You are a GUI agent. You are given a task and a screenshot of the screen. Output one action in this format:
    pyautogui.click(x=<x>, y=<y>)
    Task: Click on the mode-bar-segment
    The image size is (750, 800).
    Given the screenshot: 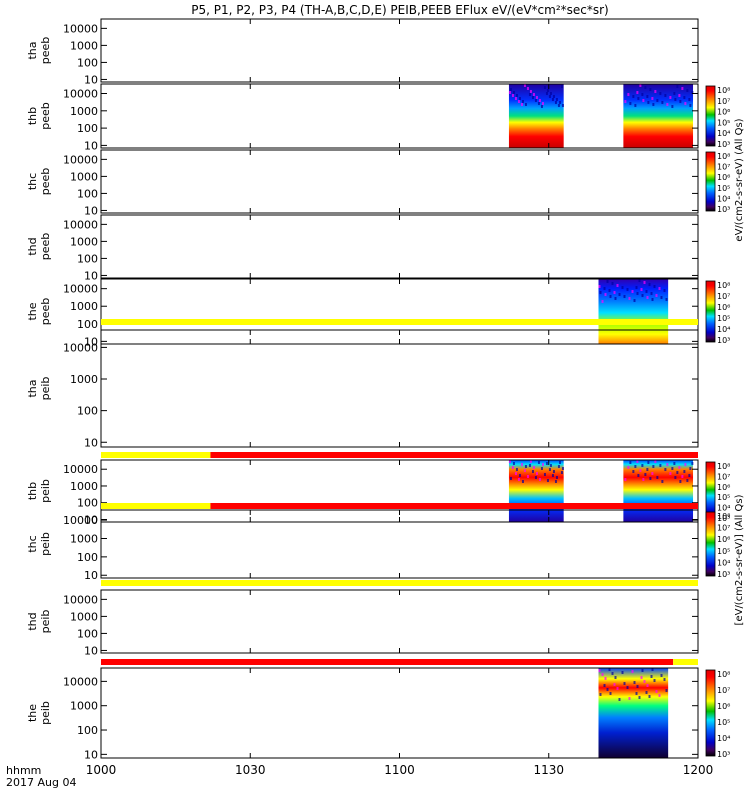 What is the action you would take?
    pyautogui.click(x=685, y=662)
    